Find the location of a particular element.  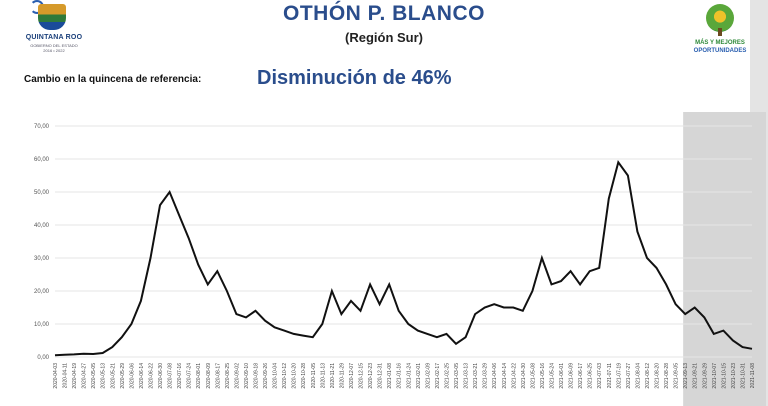

x-tick-label: 2021-03-05 is located at coordinates (457, 376).